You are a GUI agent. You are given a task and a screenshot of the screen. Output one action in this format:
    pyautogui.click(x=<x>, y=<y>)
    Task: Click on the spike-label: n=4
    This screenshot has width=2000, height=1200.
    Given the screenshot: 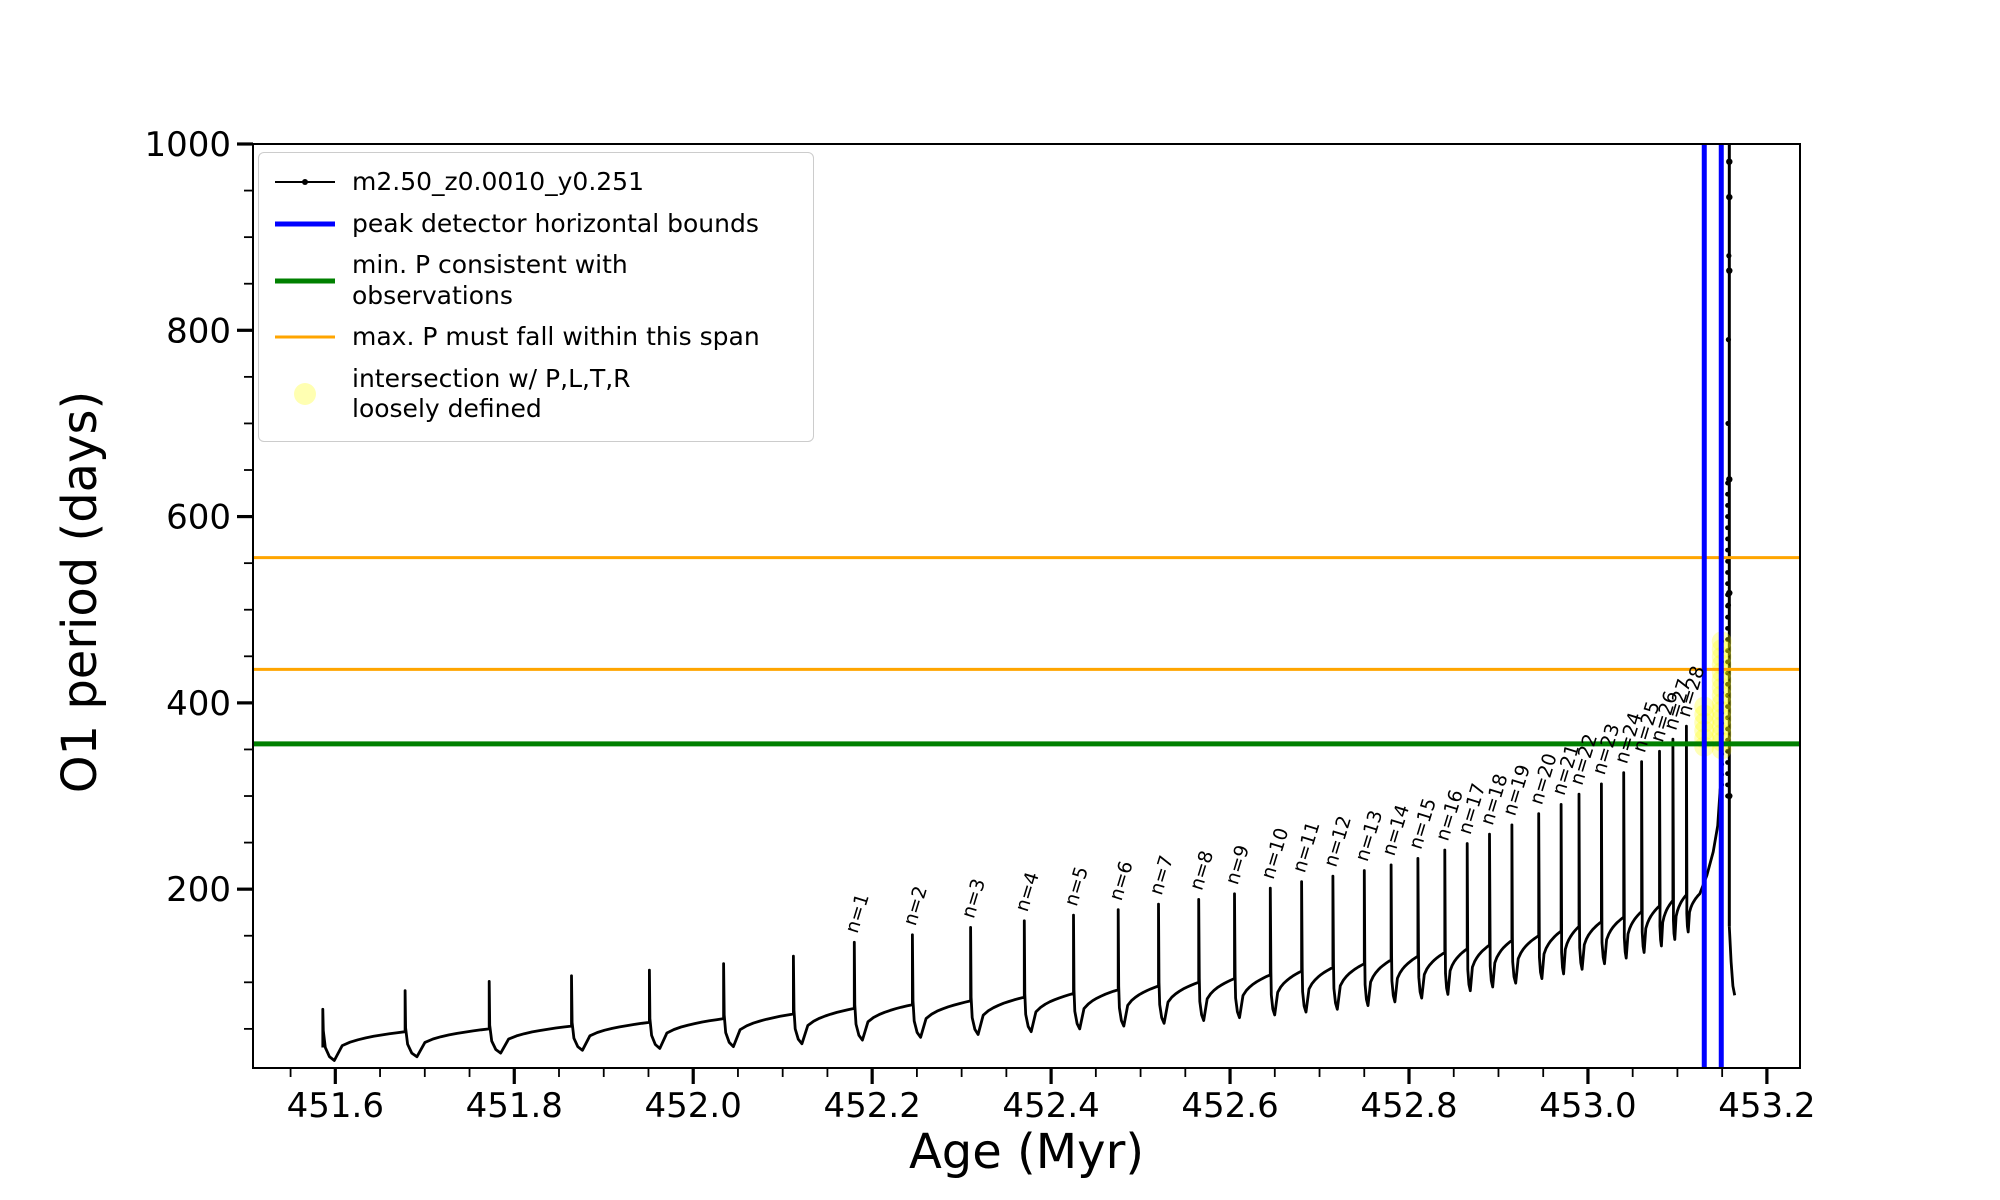 What is the action you would take?
    pyautogui.click(x=1027, y=892)
    